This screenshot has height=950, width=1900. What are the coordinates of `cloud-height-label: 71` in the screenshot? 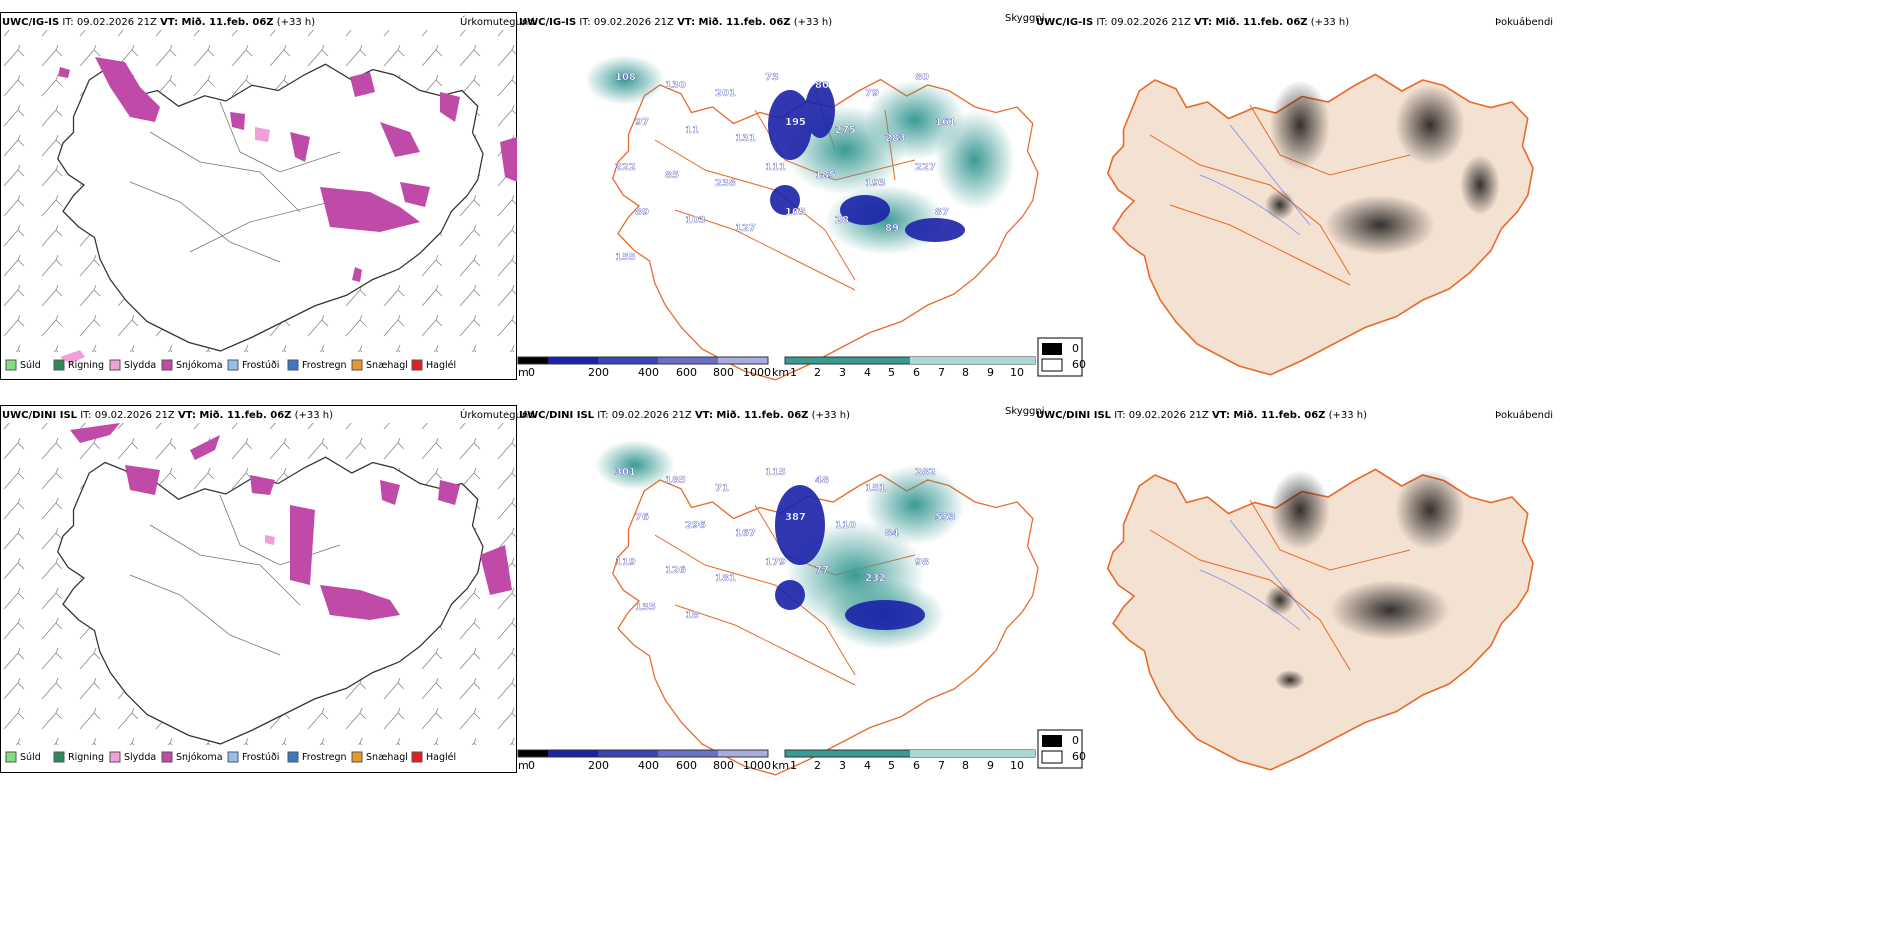 It's located at (722, 488).